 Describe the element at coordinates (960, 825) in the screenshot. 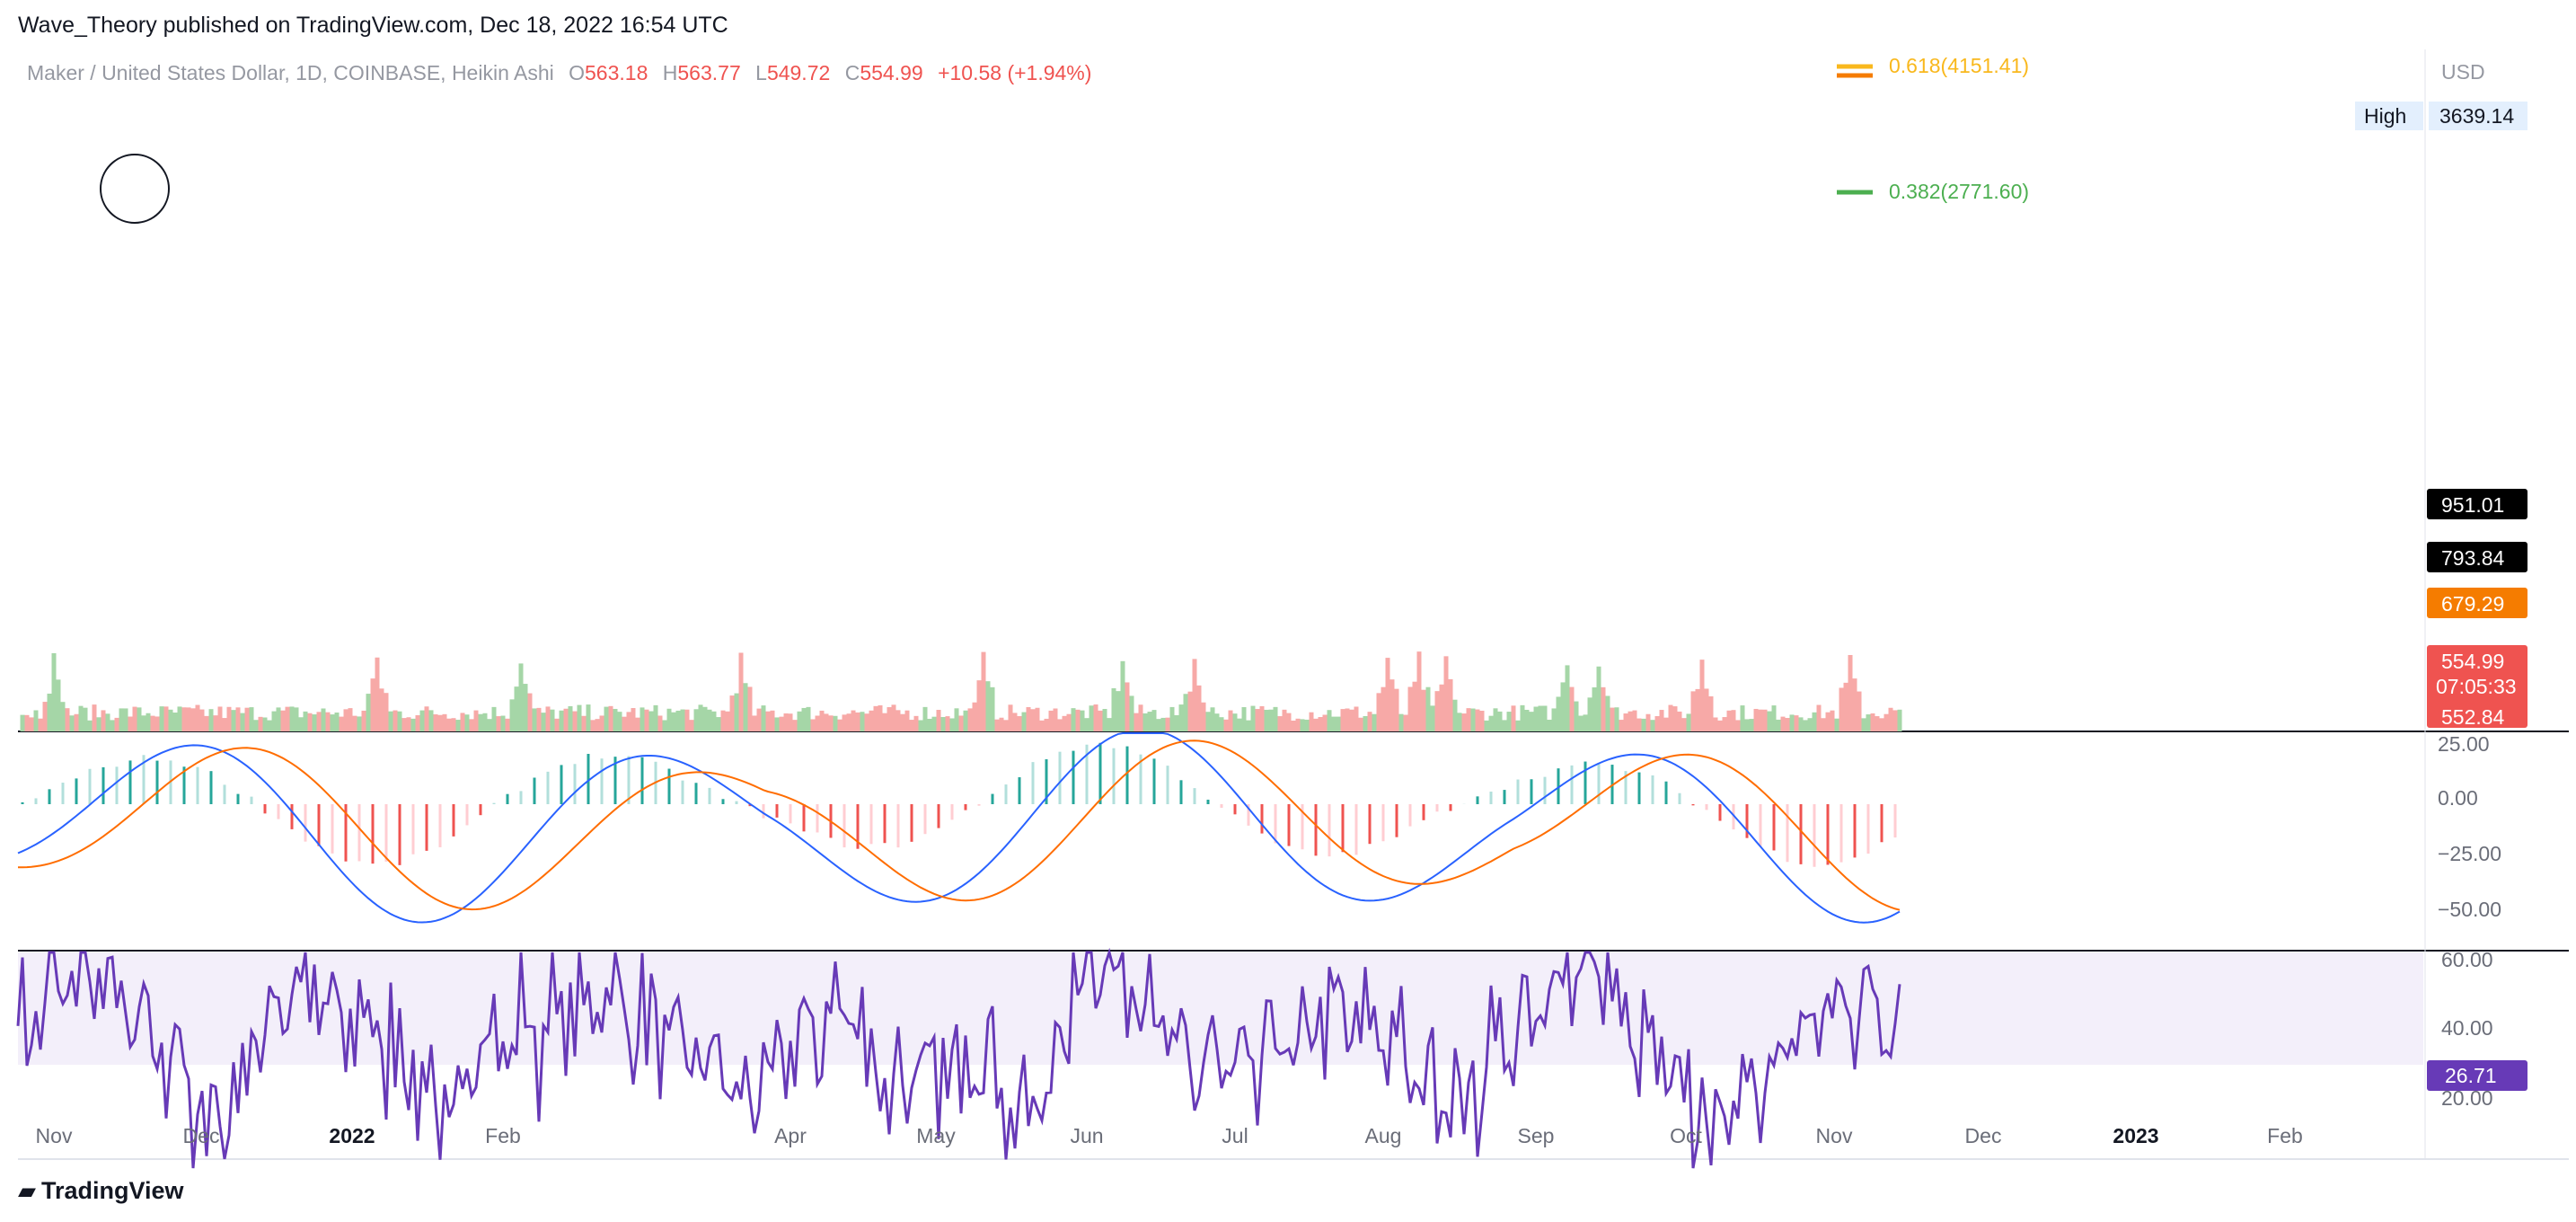

I see `signal-line` at that location.